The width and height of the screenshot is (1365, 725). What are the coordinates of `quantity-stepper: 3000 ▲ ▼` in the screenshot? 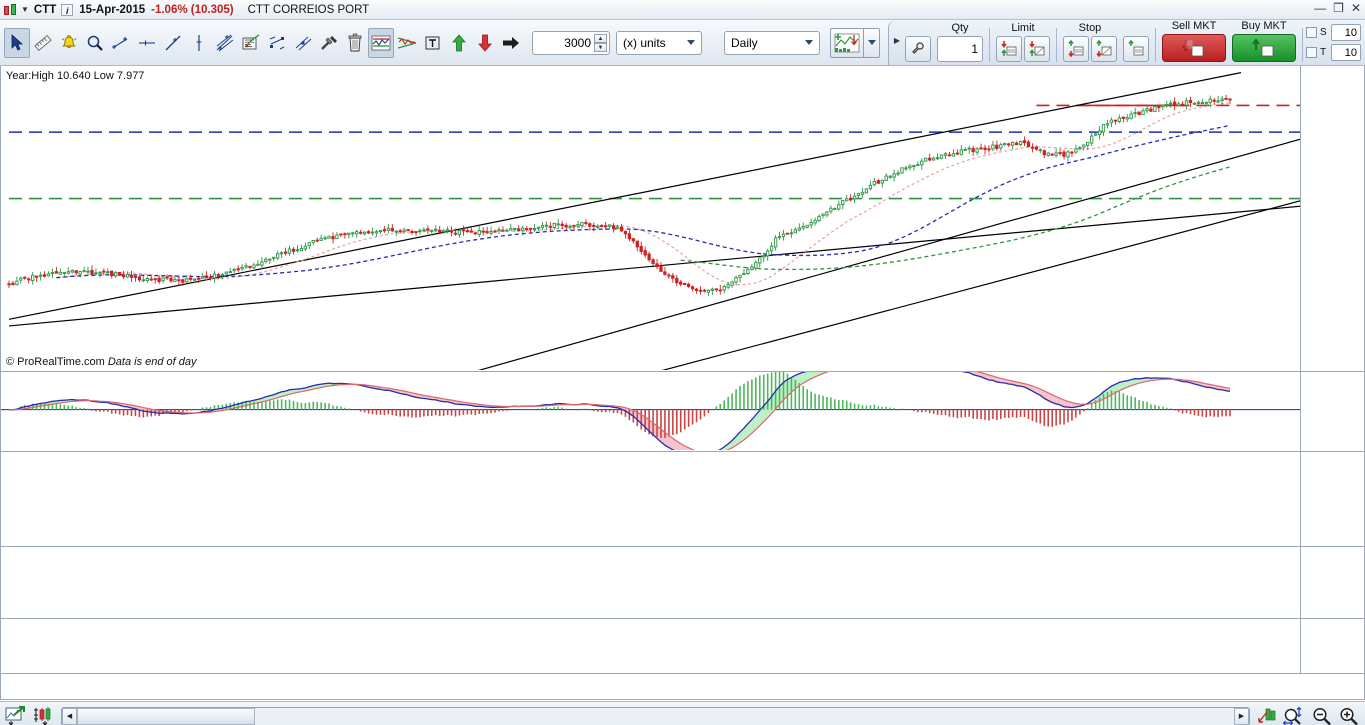 It's located at (571, 42).